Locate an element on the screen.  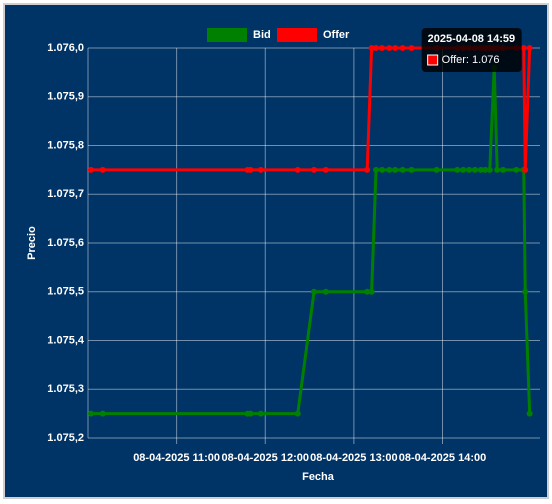
tooltip: 2025-04-08 14:59 Offer: 1.076 is located at coordinates (471, 50).